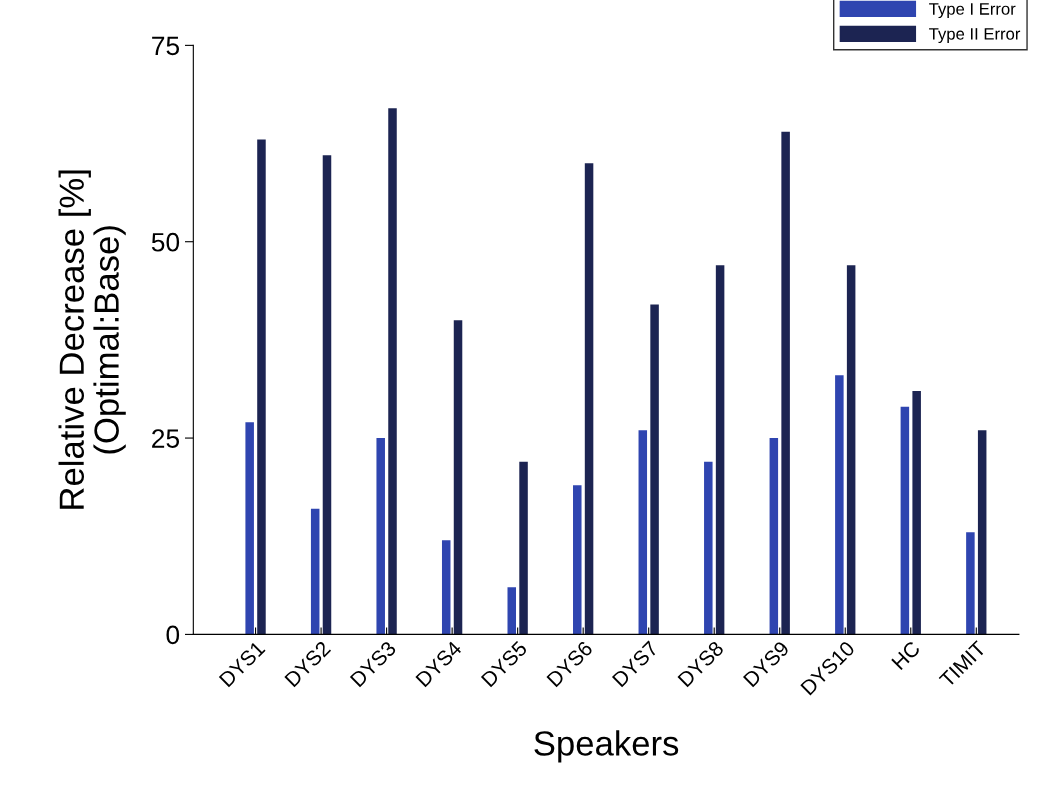  I want to click on y-tick-label: 25, so click(166, 438).